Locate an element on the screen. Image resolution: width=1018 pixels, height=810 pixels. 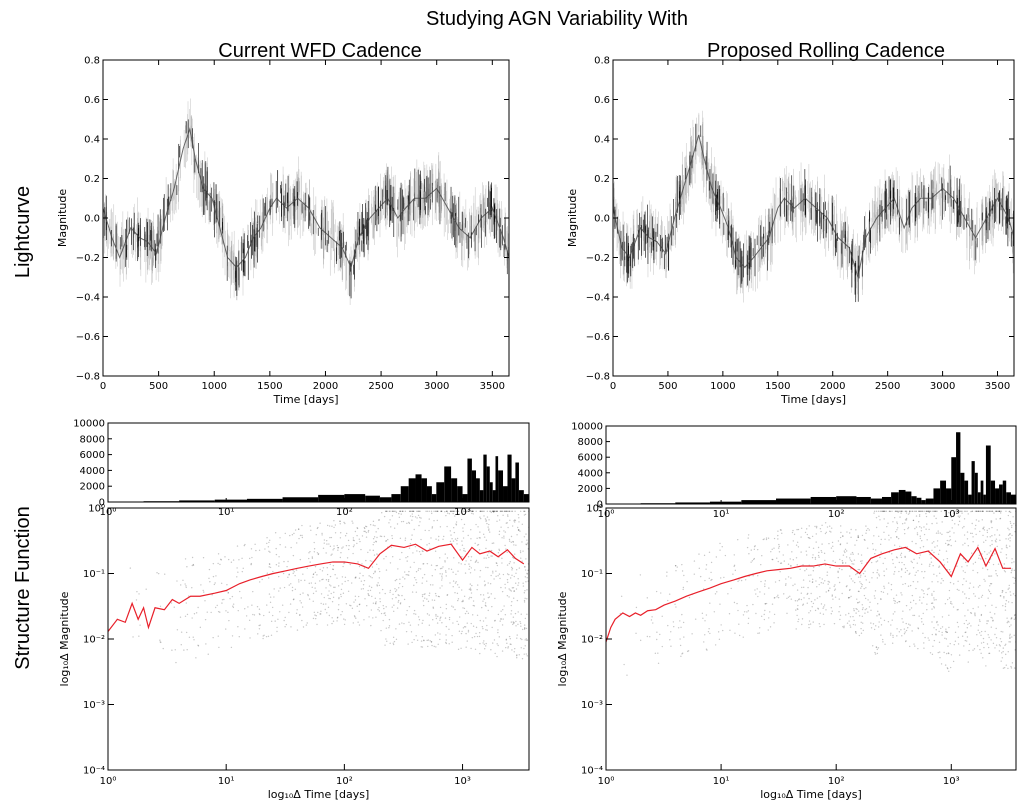
structure-function-line is located at coordinates (316, 587).